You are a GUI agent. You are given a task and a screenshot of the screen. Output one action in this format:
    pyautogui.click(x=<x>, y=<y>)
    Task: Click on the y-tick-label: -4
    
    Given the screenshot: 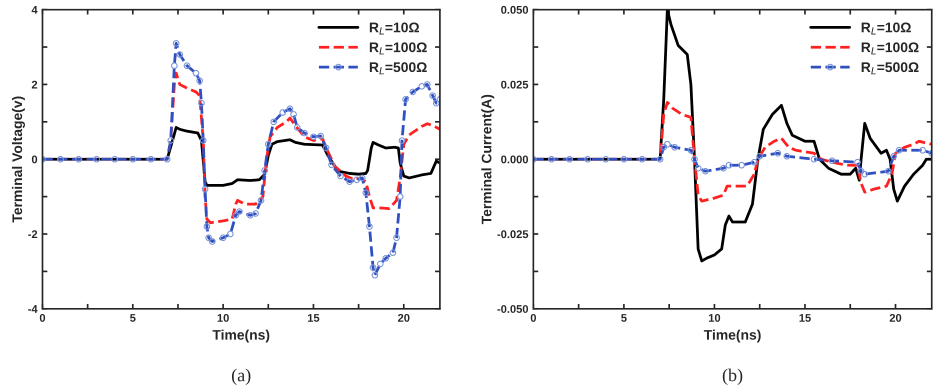 What is the action you would take?
    pyautogui.click(x=33, y=309)
    